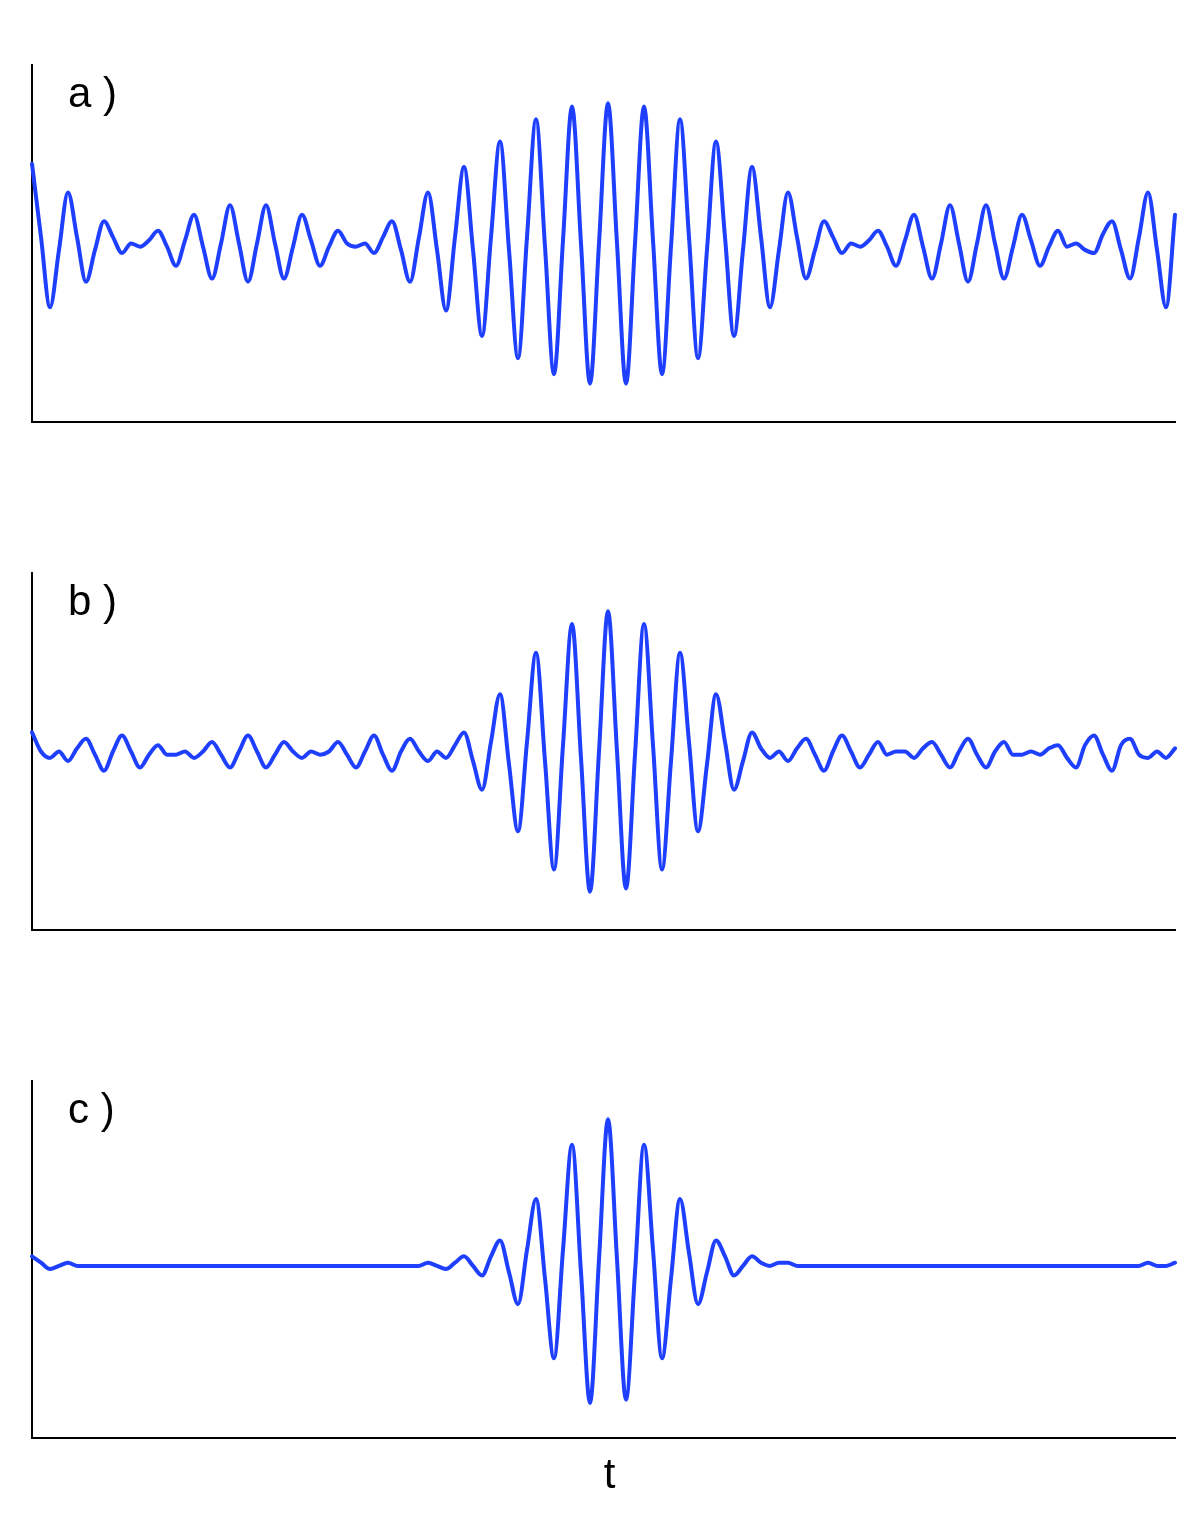 The image size is (1204, 1528). I want to click on chart-title: b ), so click(93, 600).